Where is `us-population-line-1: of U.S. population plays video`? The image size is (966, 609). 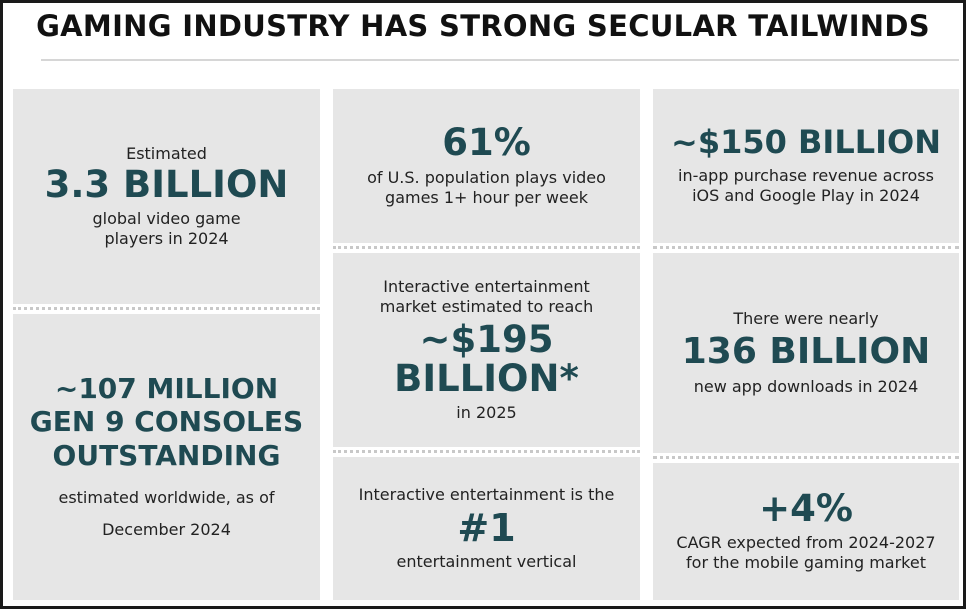 us-population-line-1: of U.S. population plays video is located at coordinates (486, 178).